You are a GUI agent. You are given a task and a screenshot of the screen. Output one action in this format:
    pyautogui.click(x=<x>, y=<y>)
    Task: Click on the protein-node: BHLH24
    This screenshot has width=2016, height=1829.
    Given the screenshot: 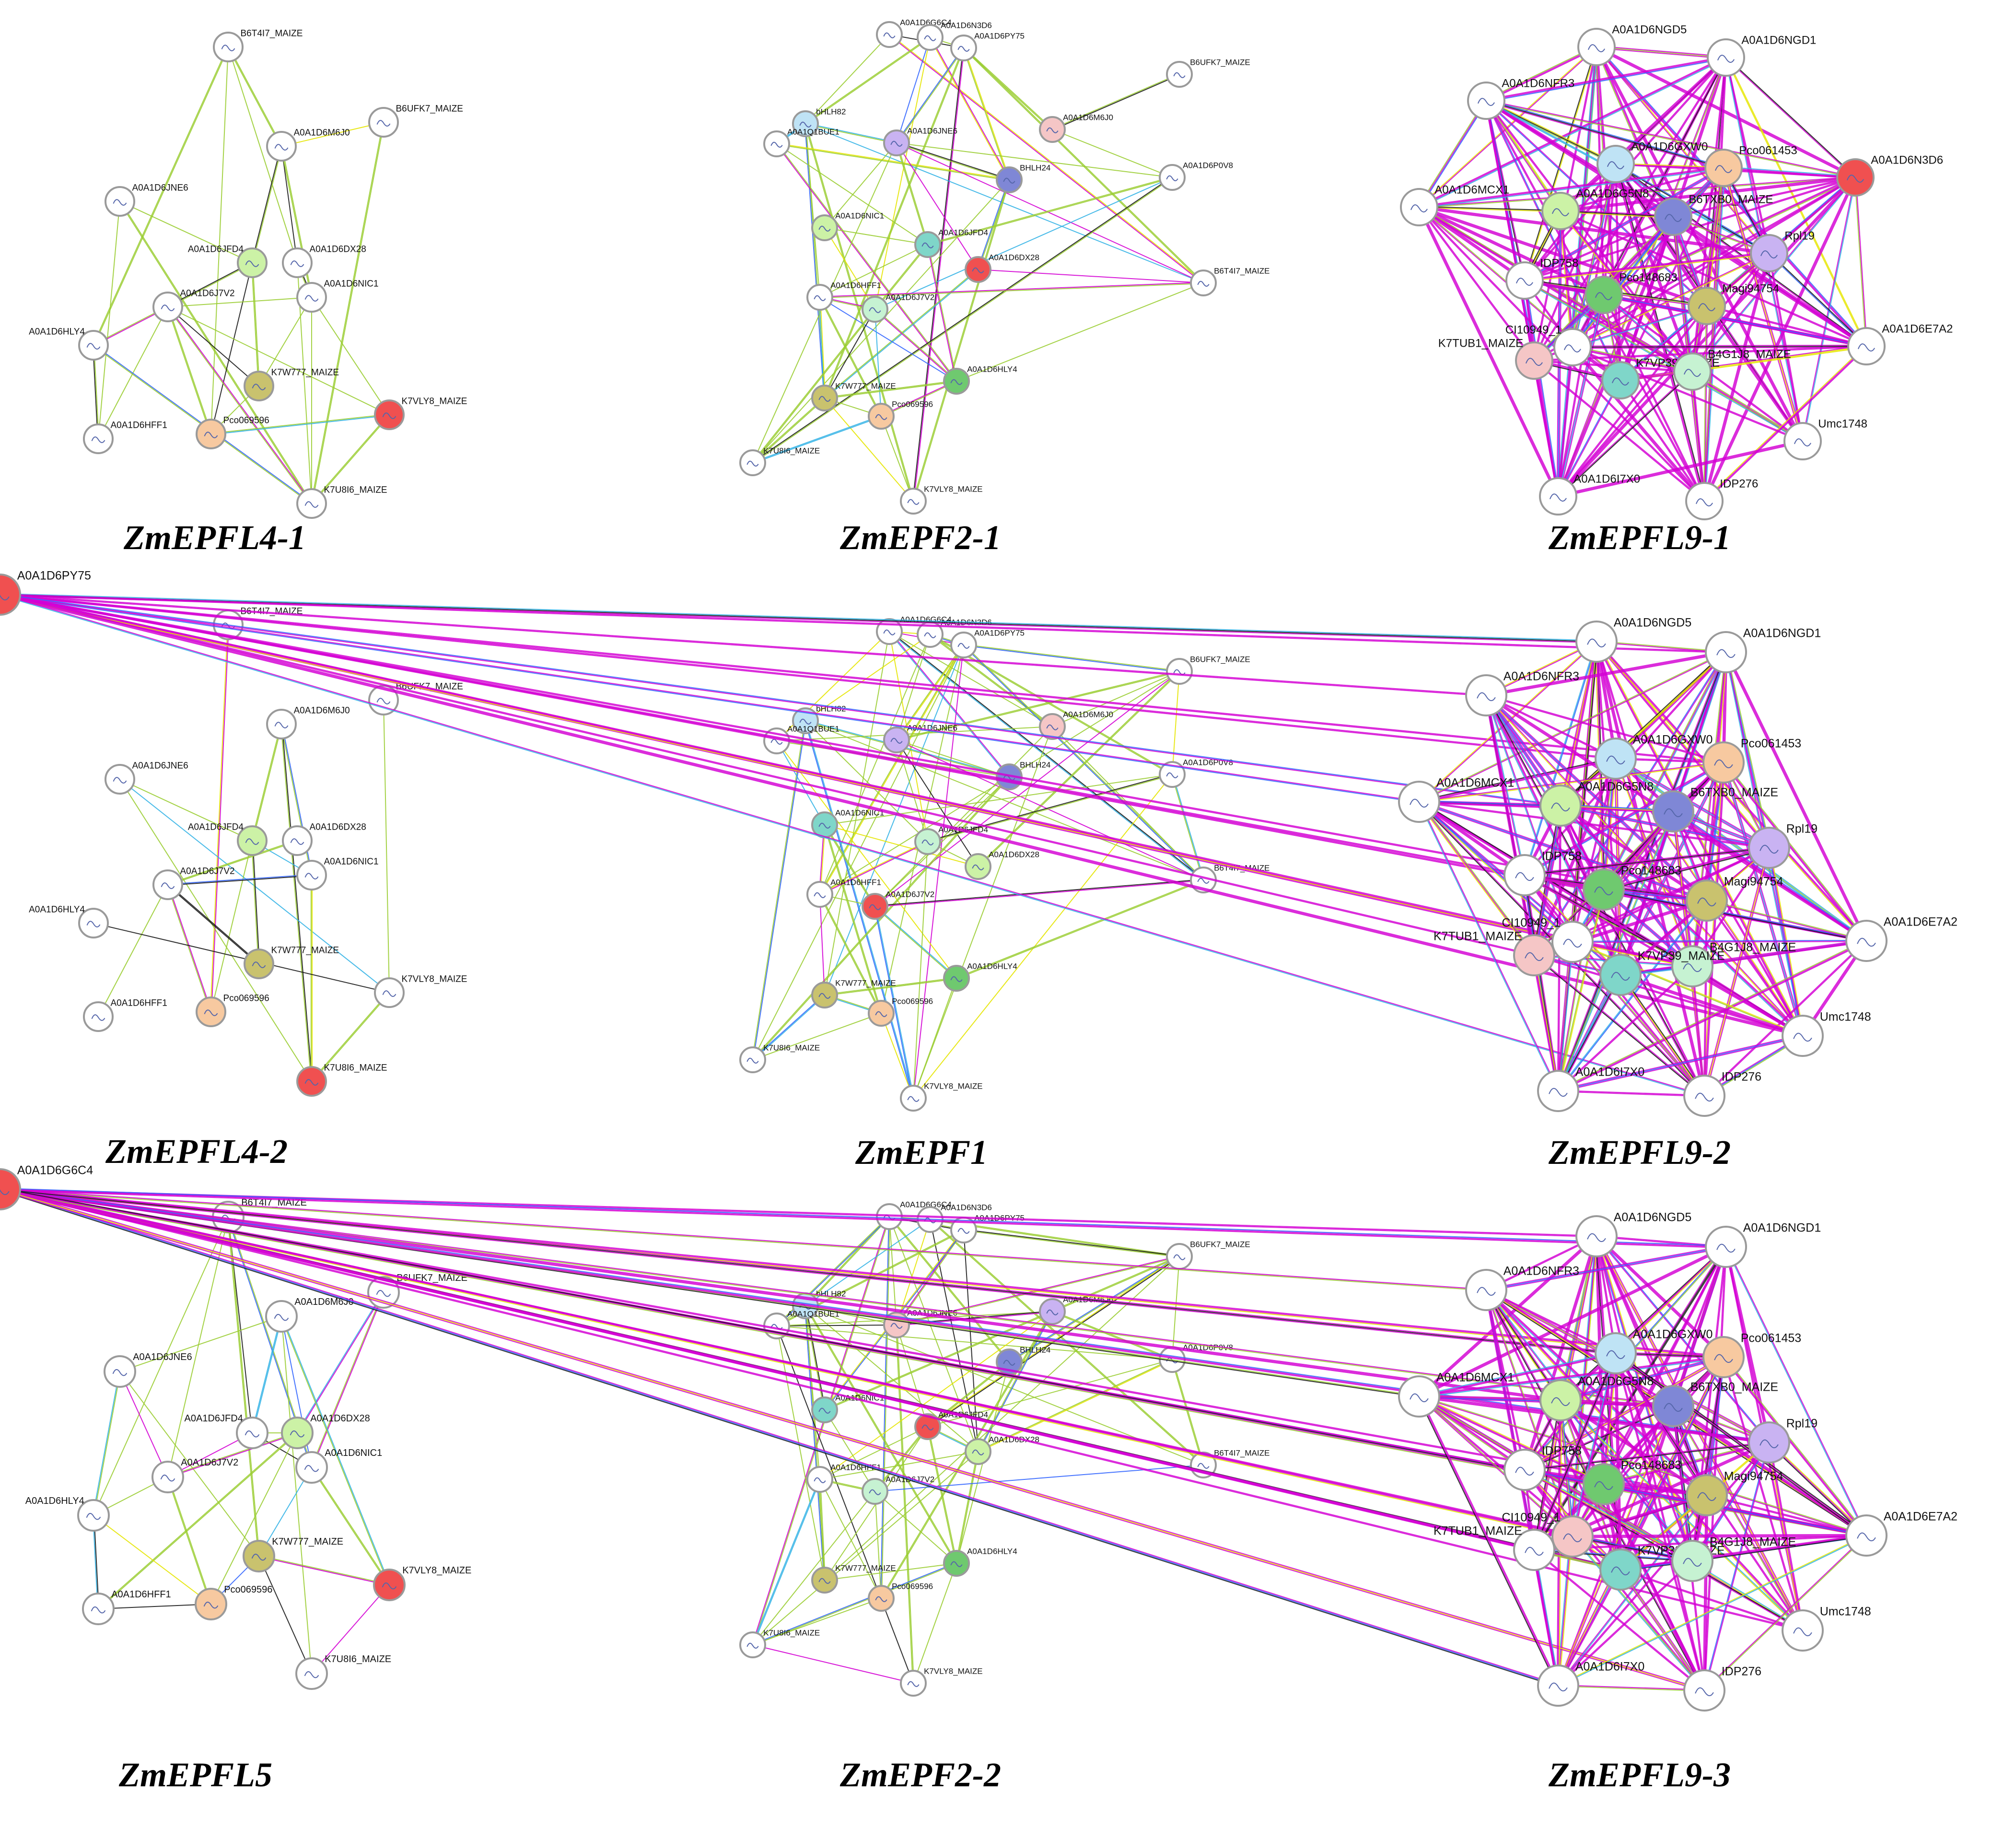 What is the action you would take?
    pyautogui.click(x=1023, y=178)
    